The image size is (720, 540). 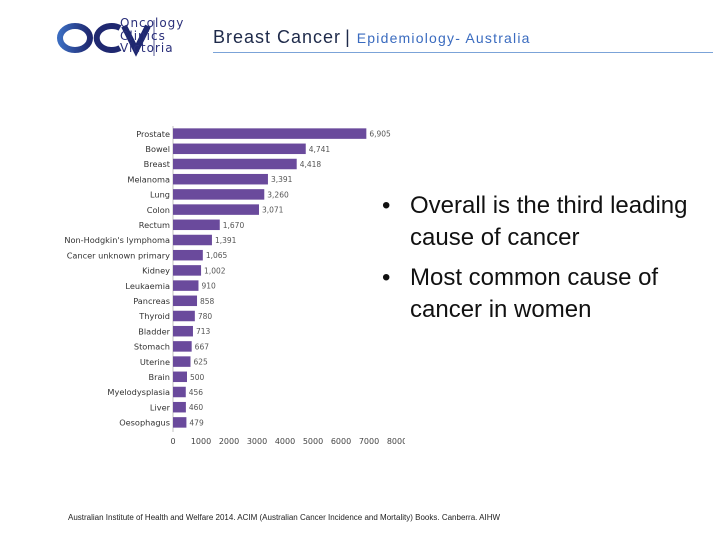 I want to click on category-label: Lung, so click(x=160, y=195).